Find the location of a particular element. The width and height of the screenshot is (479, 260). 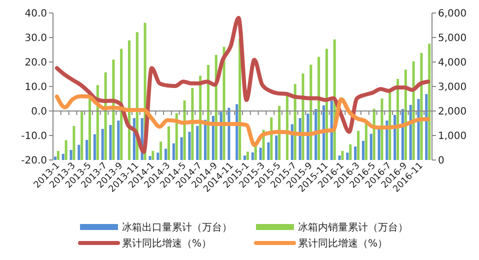

y2-tick-label: 0 is located at coordinates (441, 161).